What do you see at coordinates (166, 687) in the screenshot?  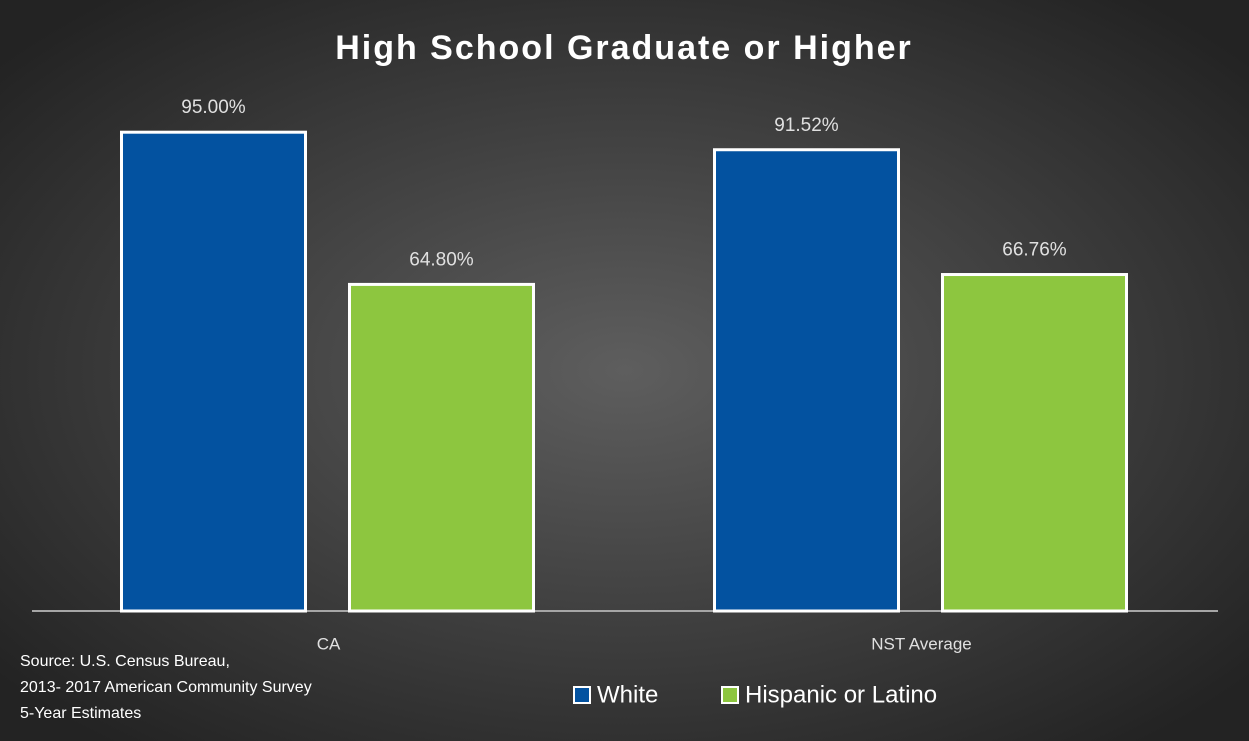 I see `source-note: 2013- 2017 American Community Survey` at bounding box center [166, 687].